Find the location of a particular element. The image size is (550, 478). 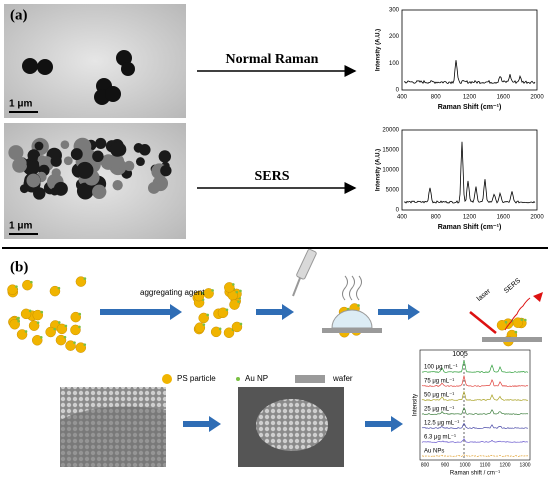

y-tick-label: 0 is located at coordinates (398, 211).